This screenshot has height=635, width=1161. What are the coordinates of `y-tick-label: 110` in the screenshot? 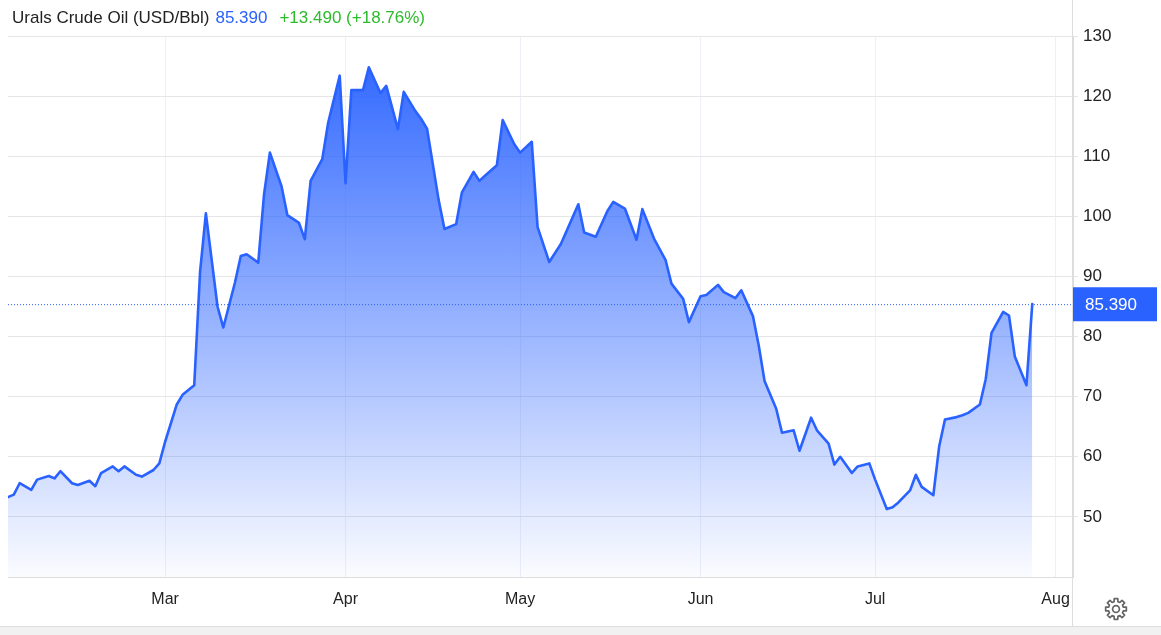 It's located at (1097, 155).